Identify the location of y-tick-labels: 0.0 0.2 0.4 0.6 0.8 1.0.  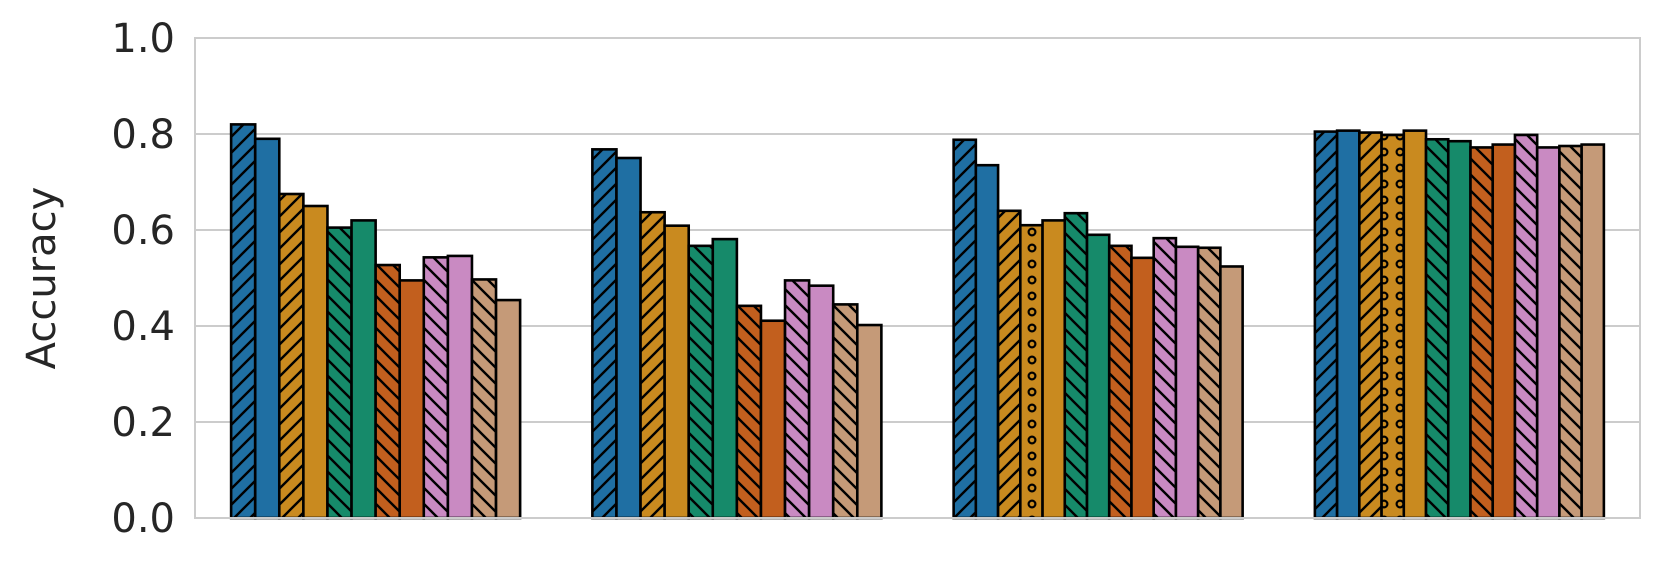
(143, 279).